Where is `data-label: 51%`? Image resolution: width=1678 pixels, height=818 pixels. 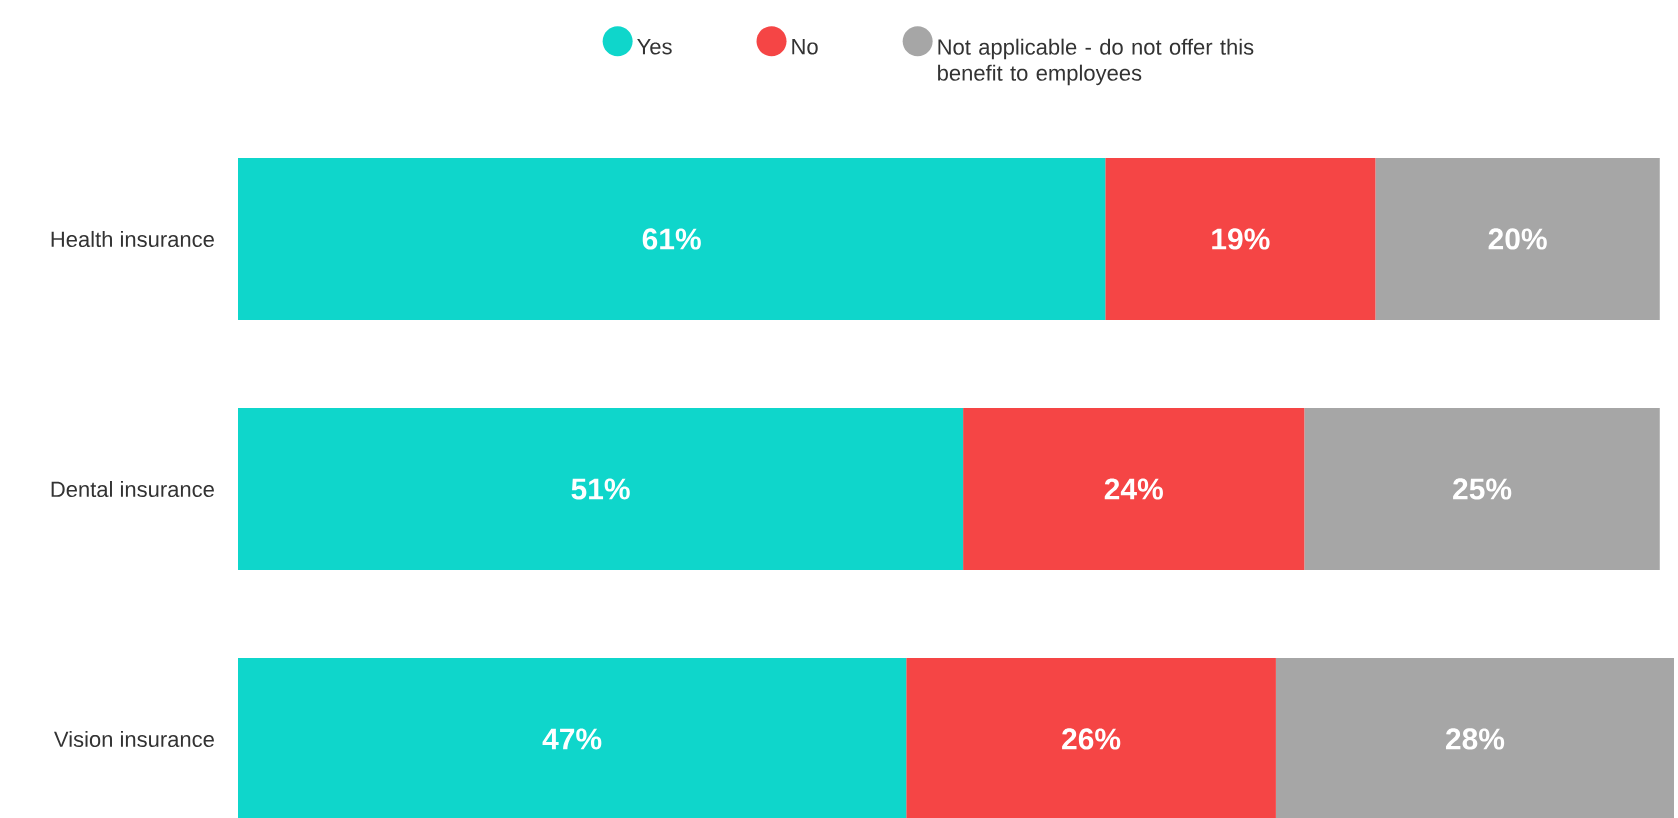
data-label: 51% is located at coordinates (600, 489).